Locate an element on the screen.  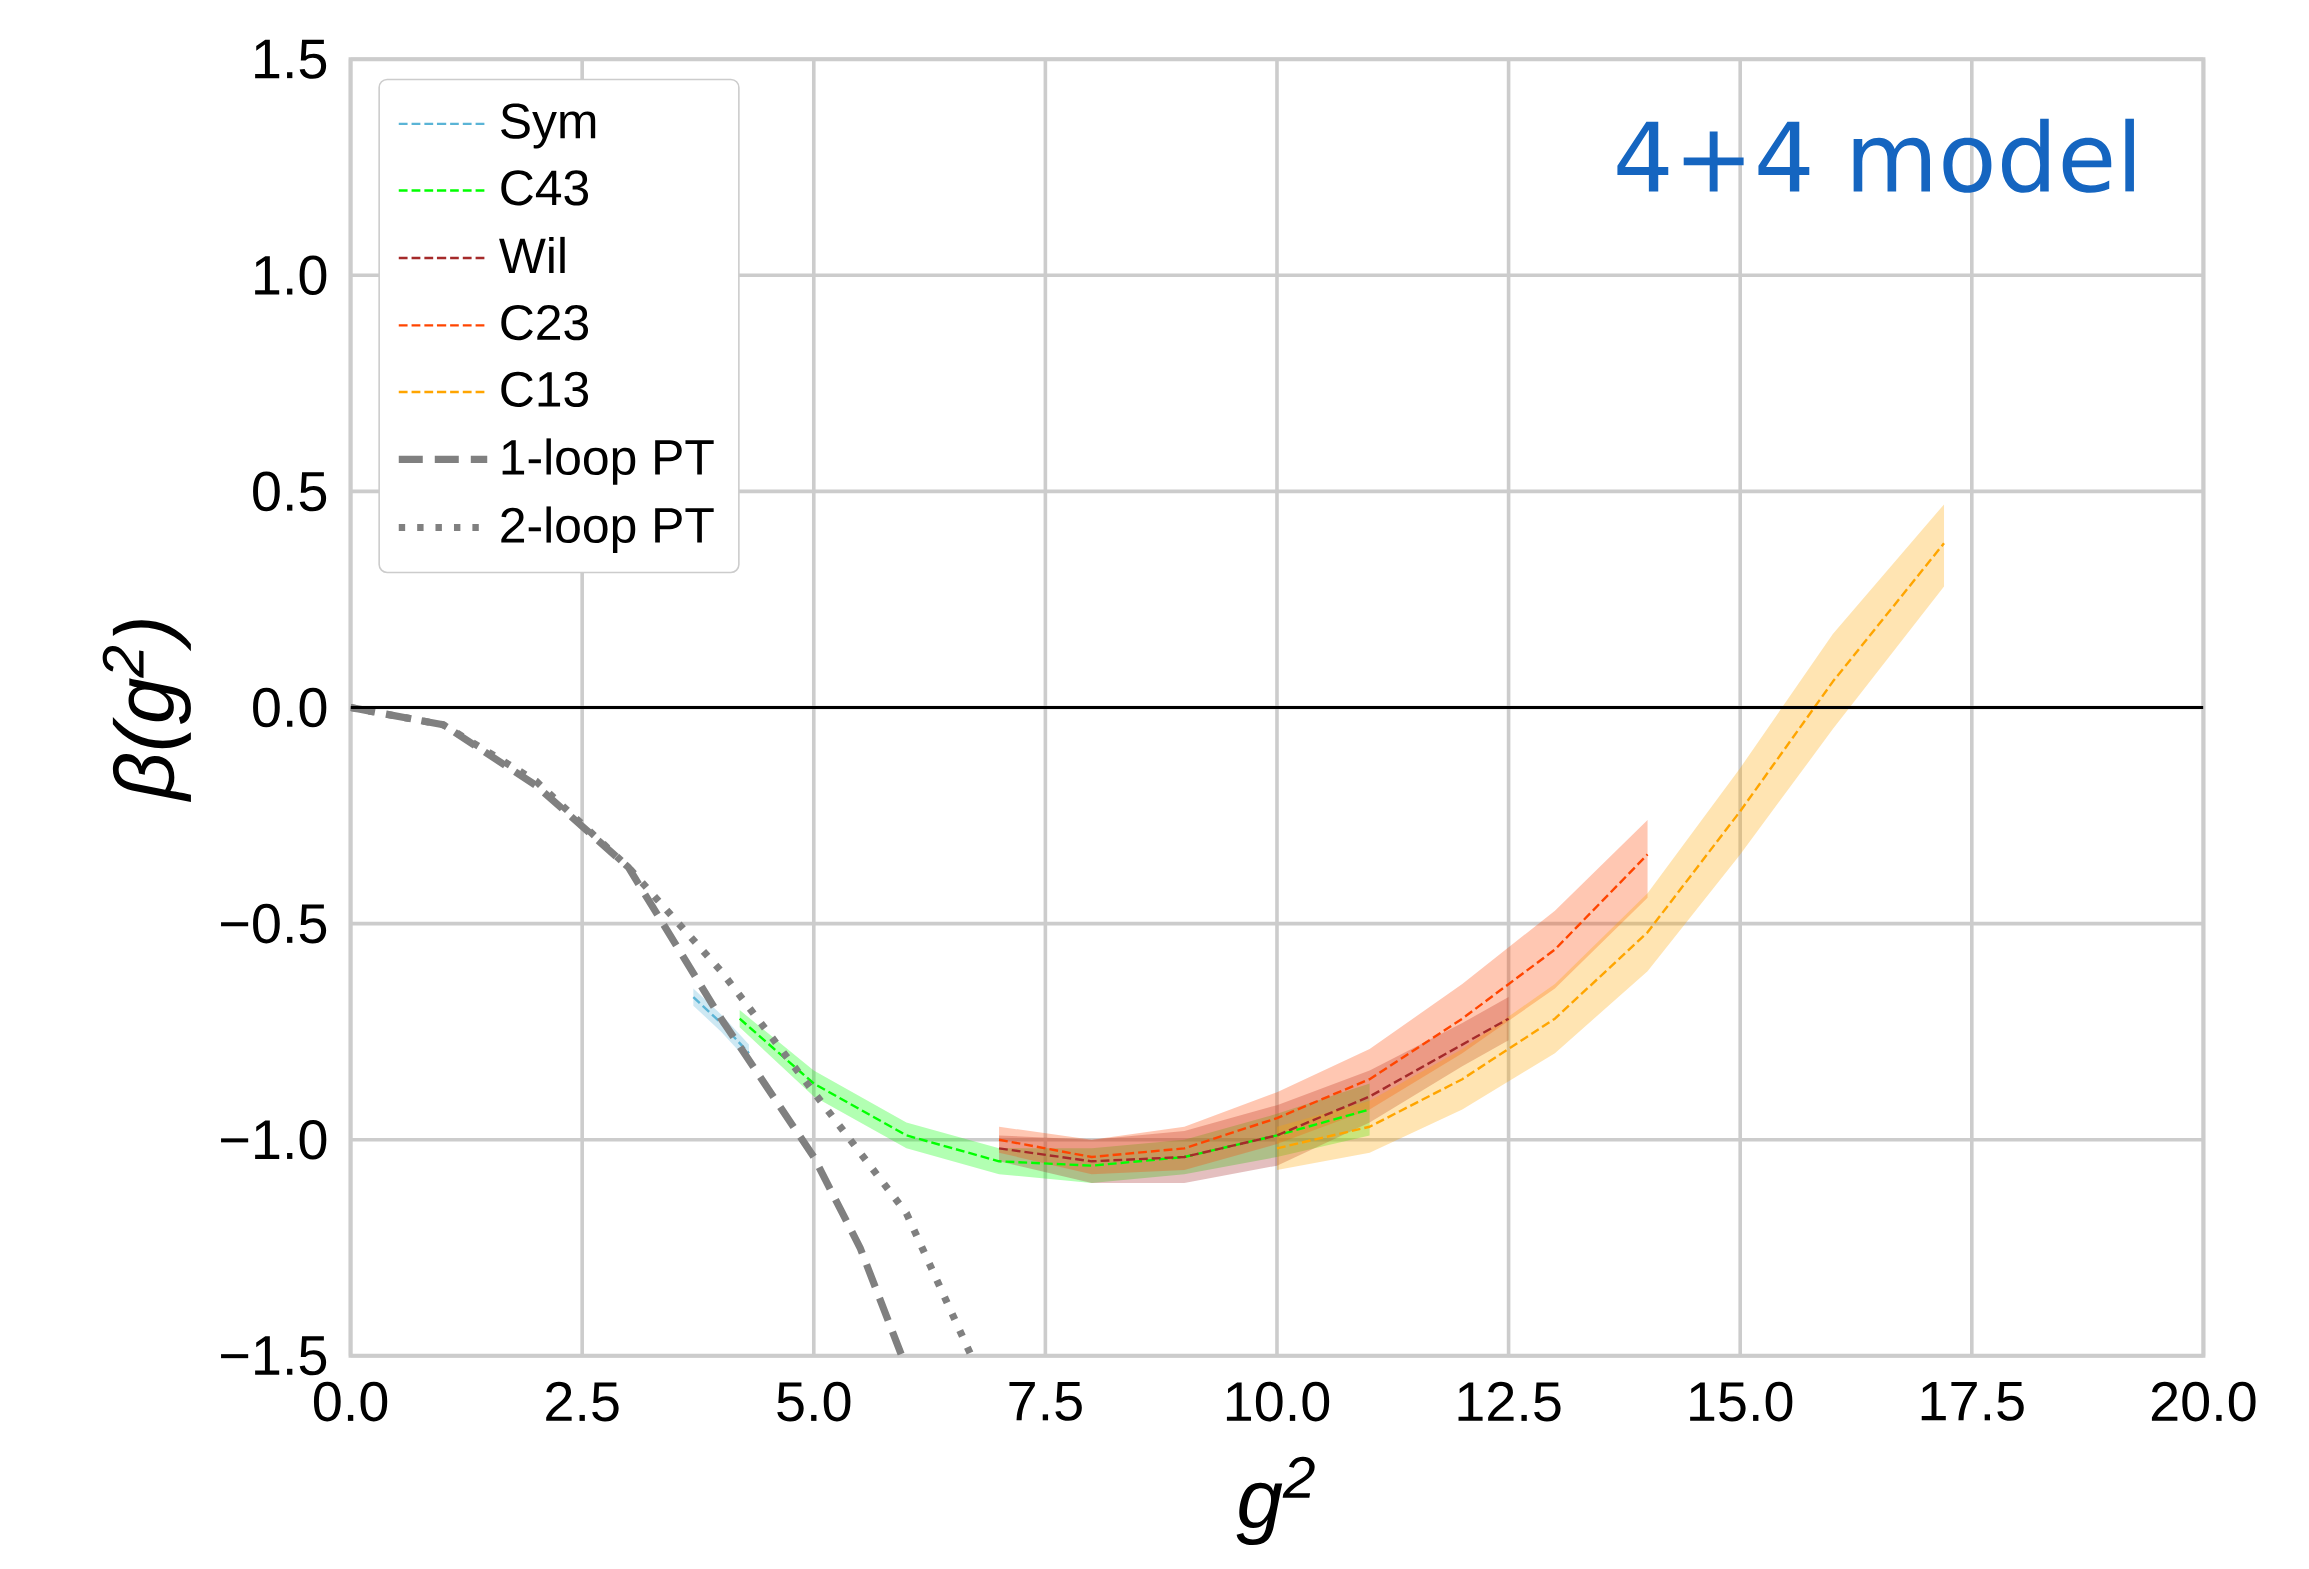
legend-label: 1-loop PT is located at coordinates (608, 461).